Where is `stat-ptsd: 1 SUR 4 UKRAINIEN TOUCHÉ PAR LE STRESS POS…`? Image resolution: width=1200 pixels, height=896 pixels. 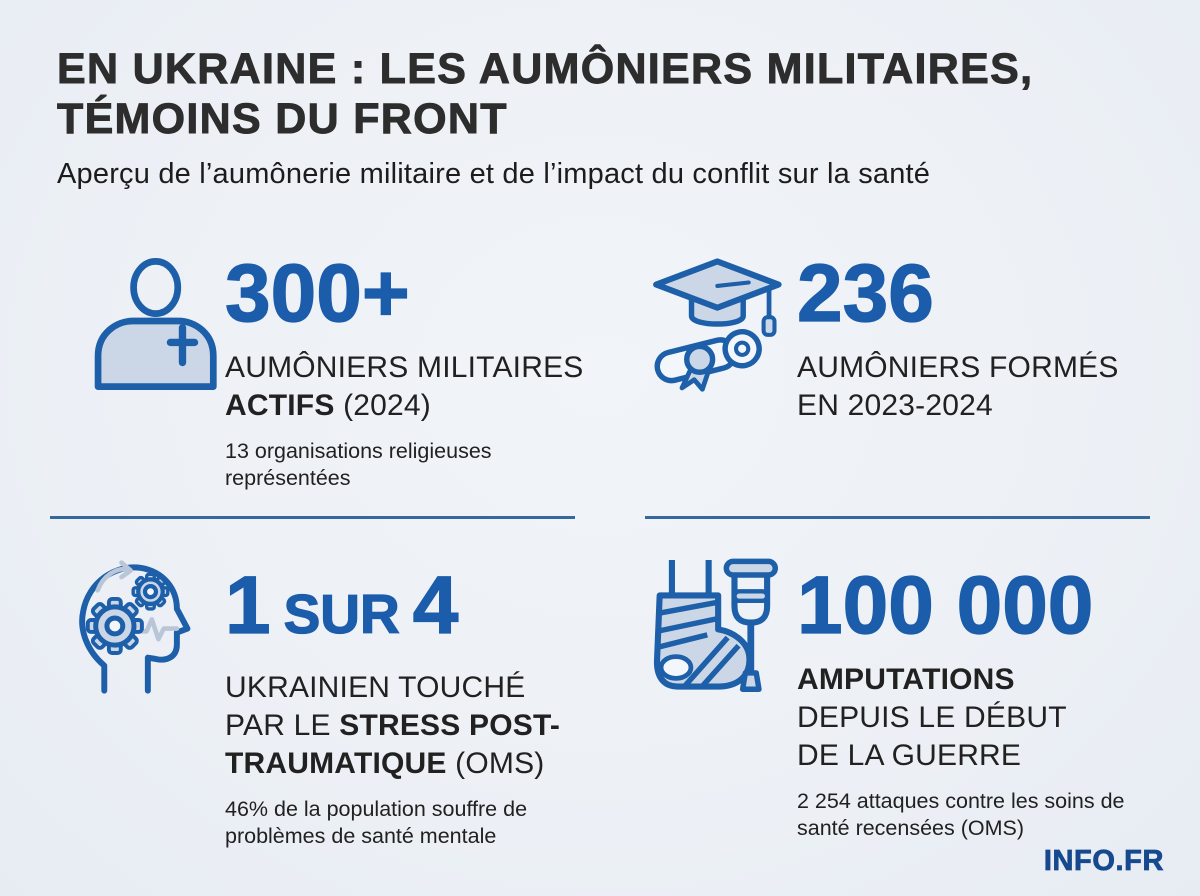
stat-ptsd: 1 SUR 4 UKRAINIEN TOUCHÉ PAR LE STRESS POS… is located at coordinates (392, 705).